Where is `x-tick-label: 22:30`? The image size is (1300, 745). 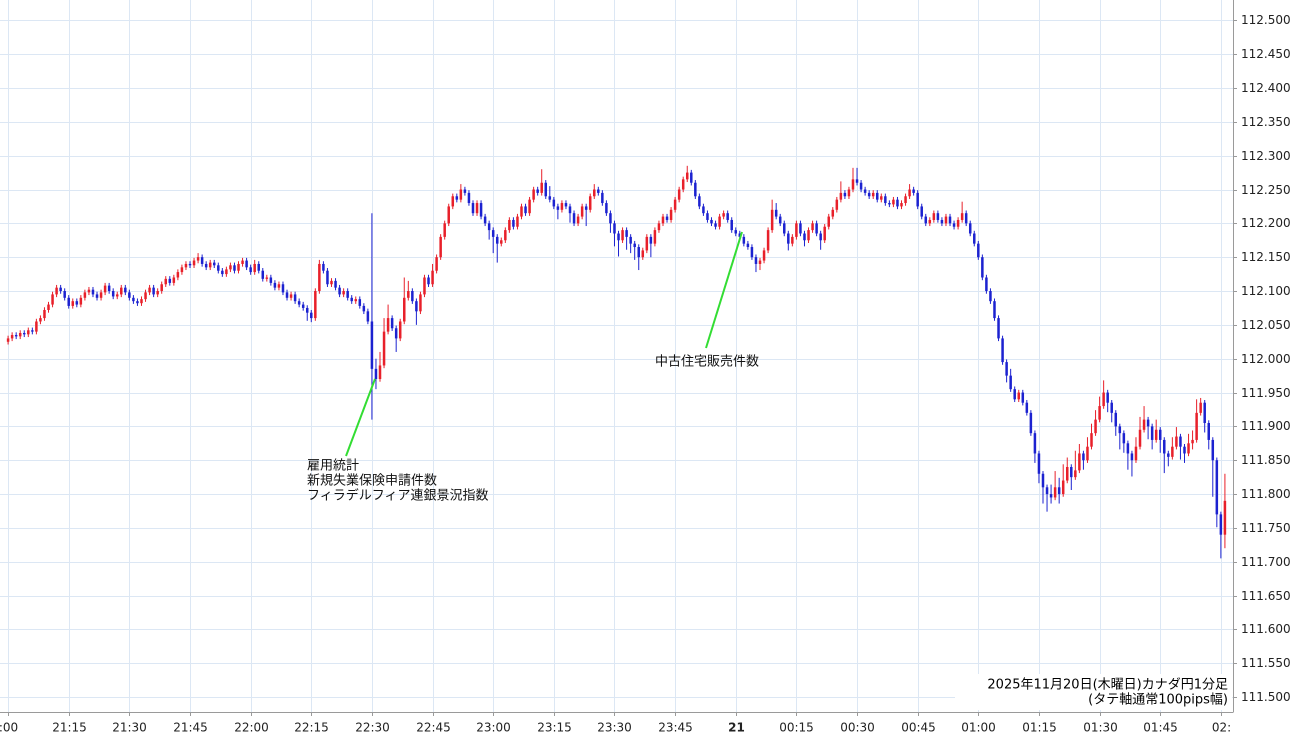 x-tick-label: 22:30 is located at coordinates (372, 728).